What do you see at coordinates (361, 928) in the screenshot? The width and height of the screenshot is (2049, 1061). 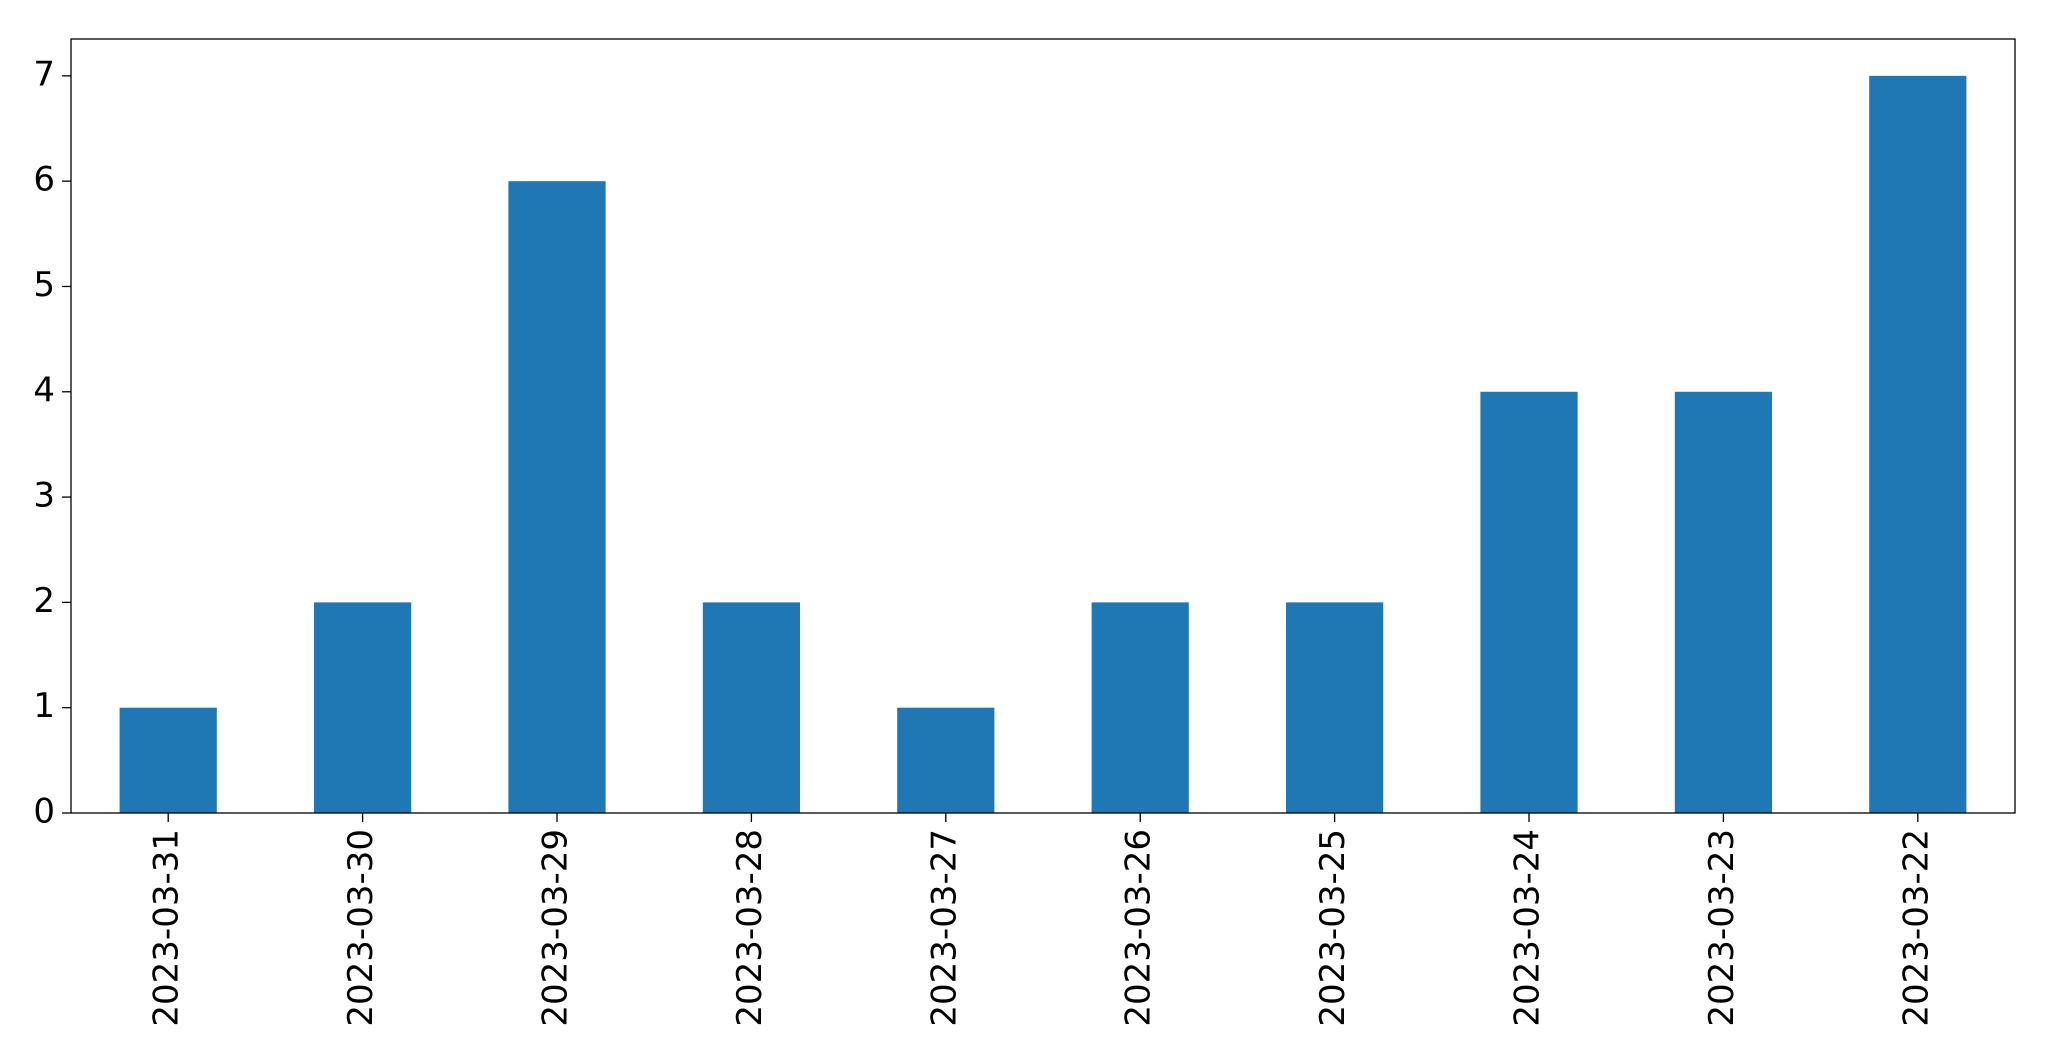 I see `x-tick-label: 2023-03-30` at bounding box center [361, 928].